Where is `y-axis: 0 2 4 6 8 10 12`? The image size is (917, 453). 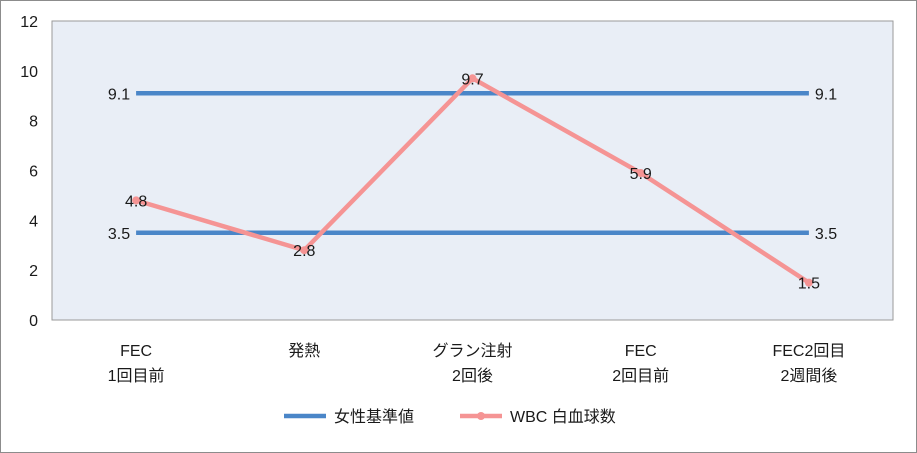 y-axis: 0 2 4 6 8 10 12 is located at coordinates (29, 172).